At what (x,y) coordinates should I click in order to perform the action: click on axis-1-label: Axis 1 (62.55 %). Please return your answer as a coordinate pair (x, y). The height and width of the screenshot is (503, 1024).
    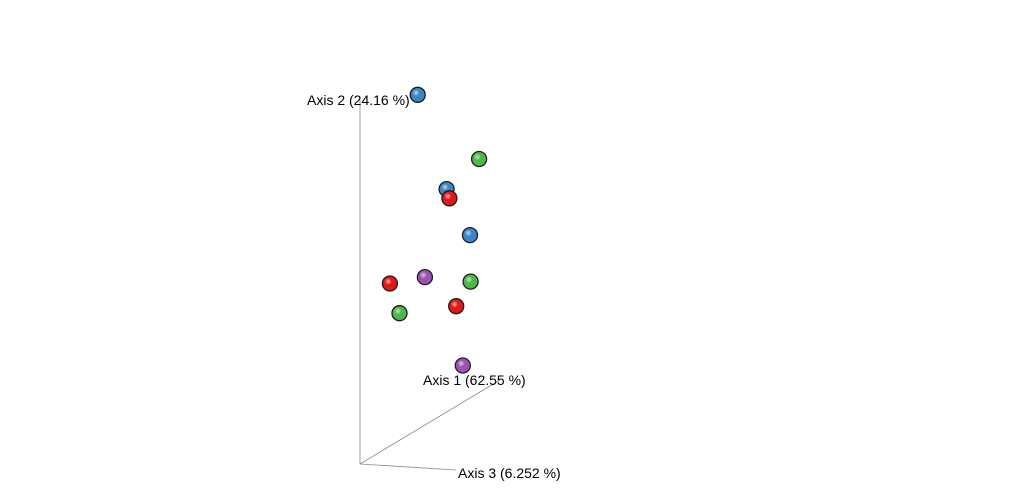
    Looking at the image, I should click on (474, 380).